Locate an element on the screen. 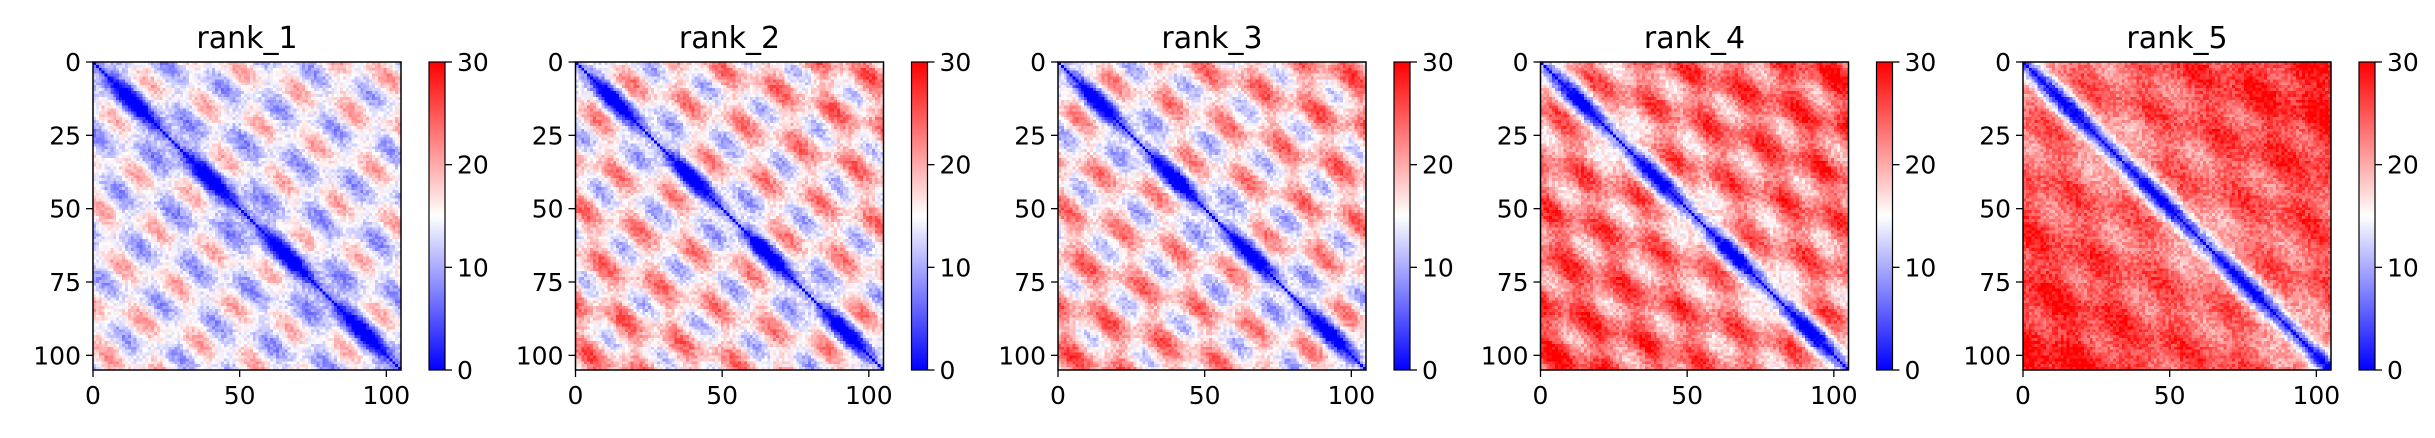 Image resolution: width=2435 pixels, height=438 pixels. panel-title: rank_1 is located at coordinates (246, 38).